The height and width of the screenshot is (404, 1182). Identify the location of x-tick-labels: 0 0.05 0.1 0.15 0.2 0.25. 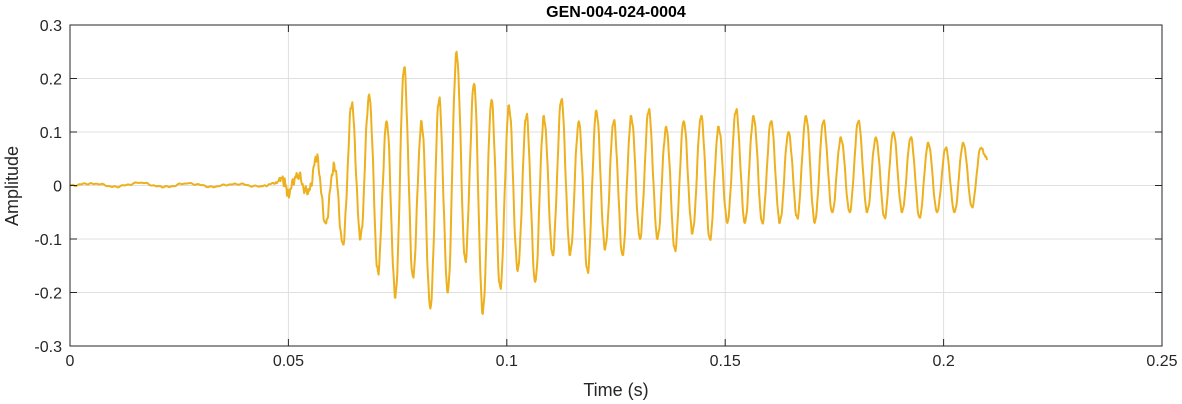
(622, 361).